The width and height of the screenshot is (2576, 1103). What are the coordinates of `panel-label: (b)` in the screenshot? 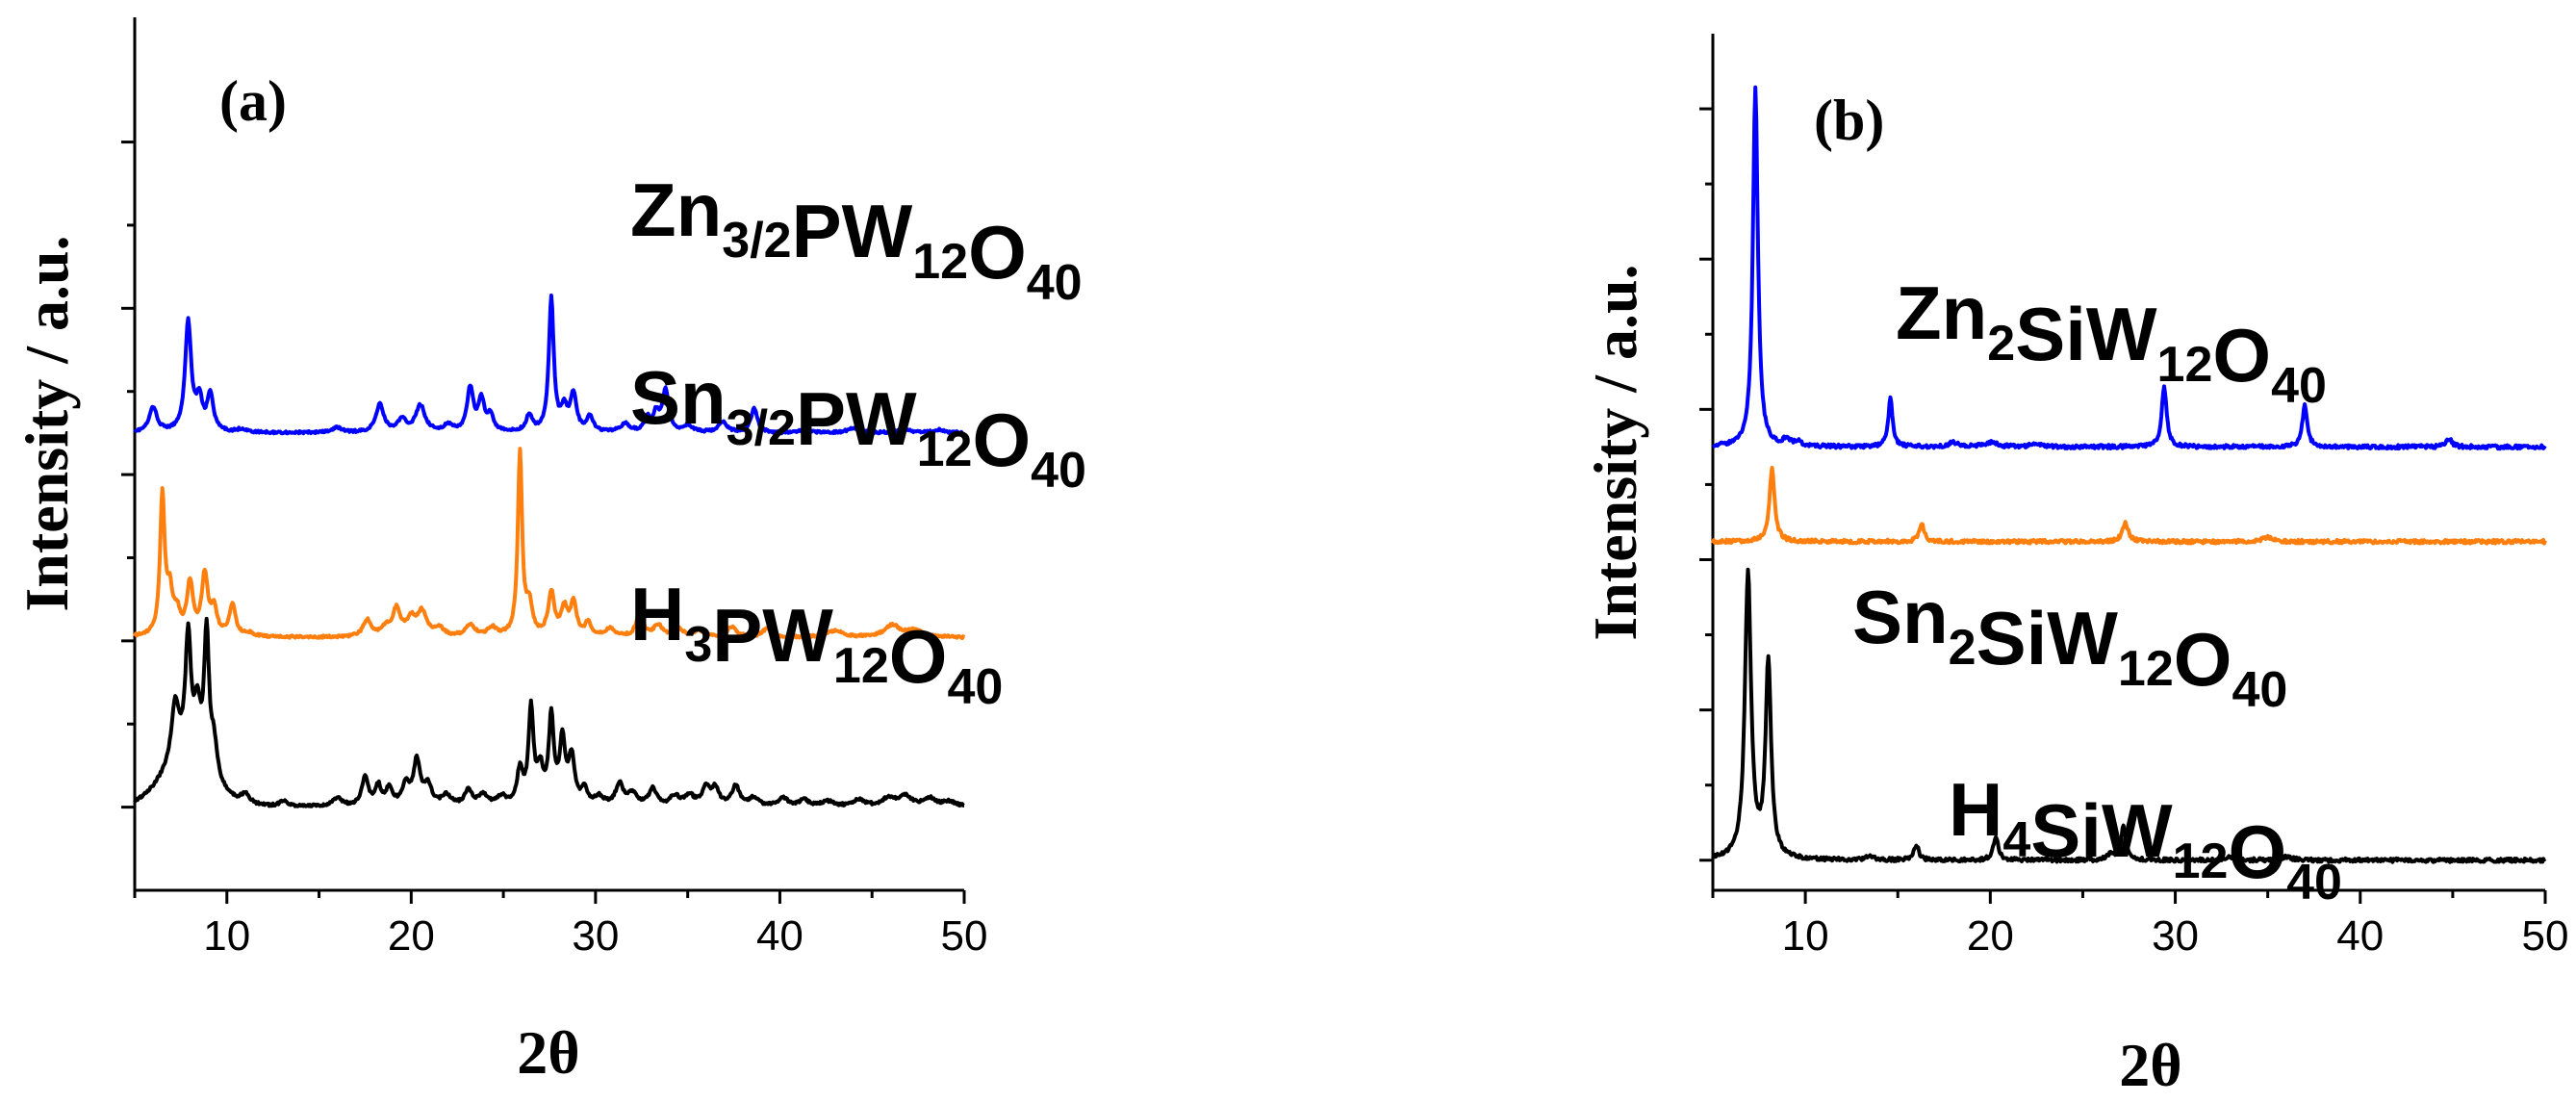 It's located at (1849, 120).